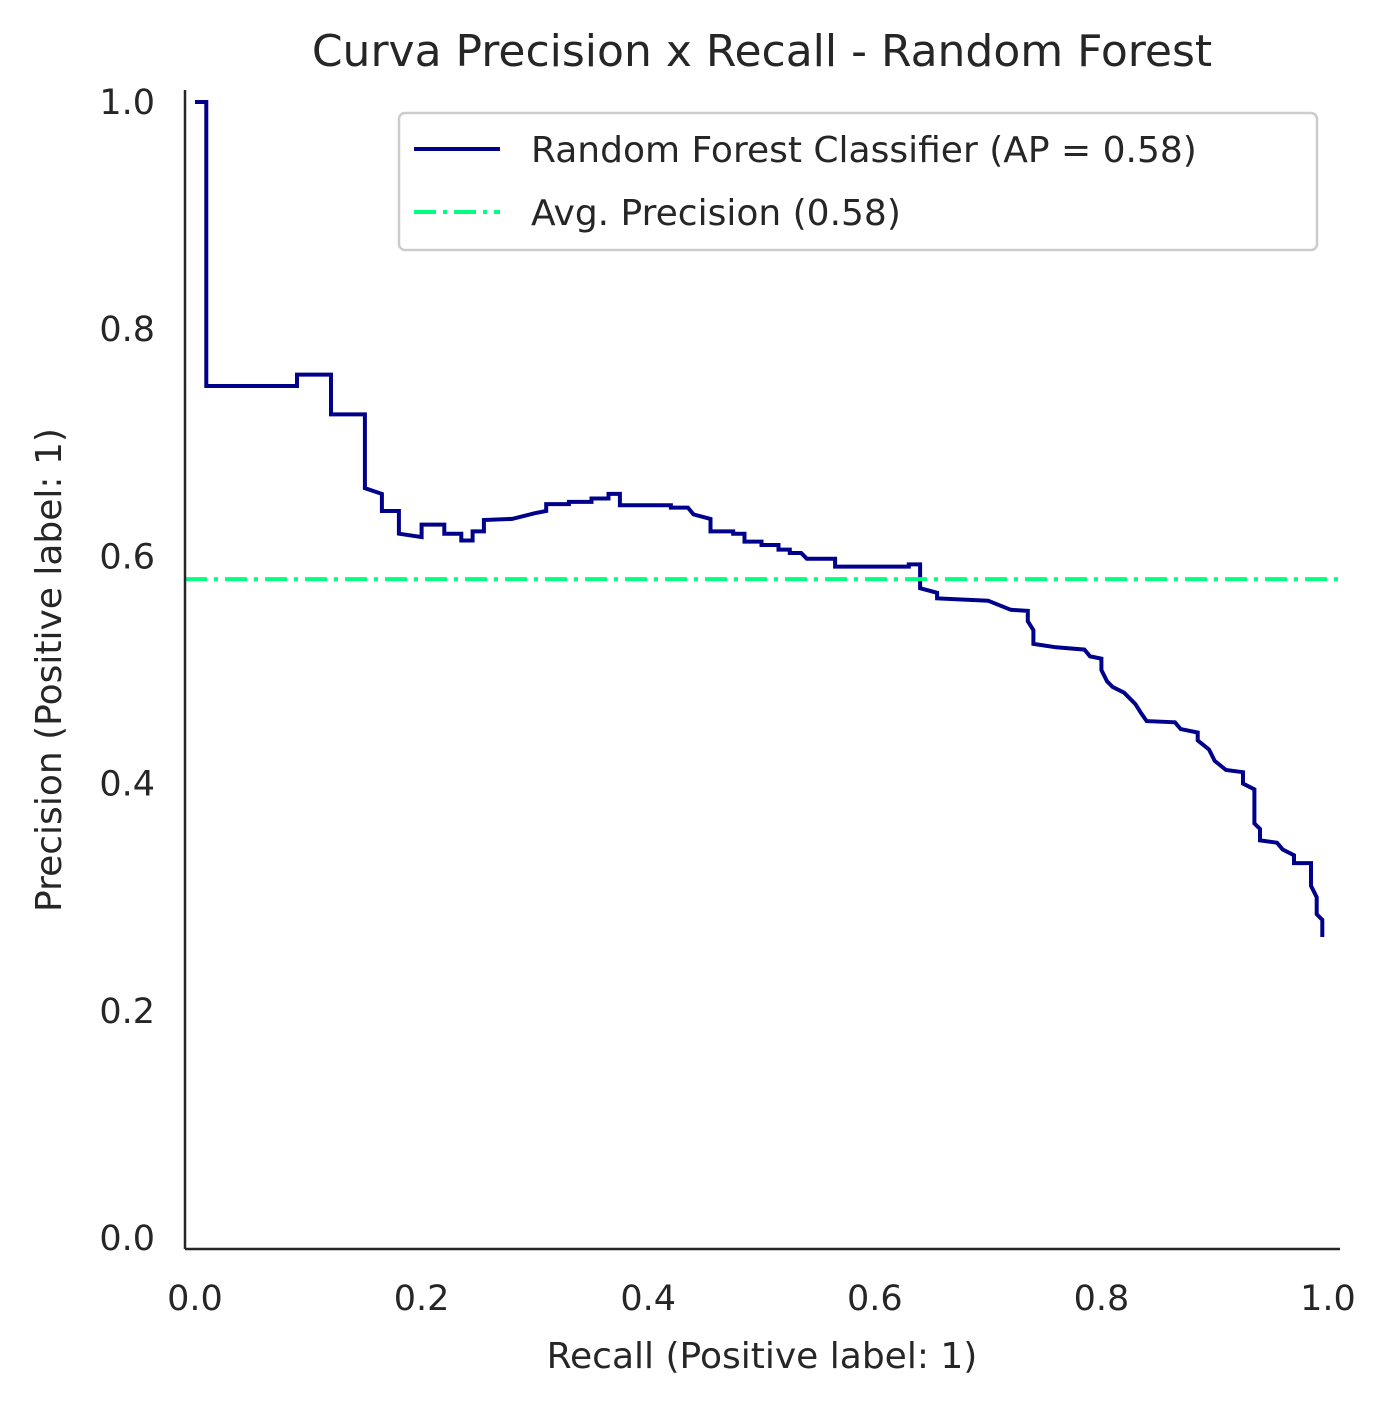 Image resolution: width=1391 pixels, height=1407 pixels. I want to click on x-axis-ticks: 0.0 0.2 0.4 0.6 0.8 1.0, so click(761, 1299).